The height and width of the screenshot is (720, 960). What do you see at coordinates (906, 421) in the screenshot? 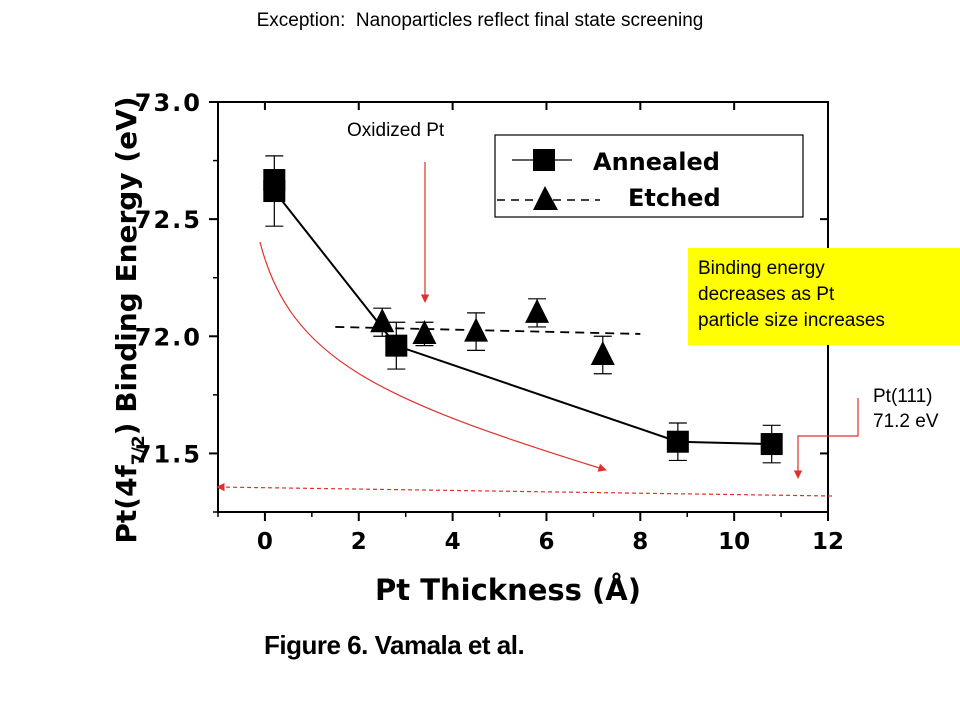
I see `pt111-reference-value: 71.2 eV` at bounding box center [906, 421].